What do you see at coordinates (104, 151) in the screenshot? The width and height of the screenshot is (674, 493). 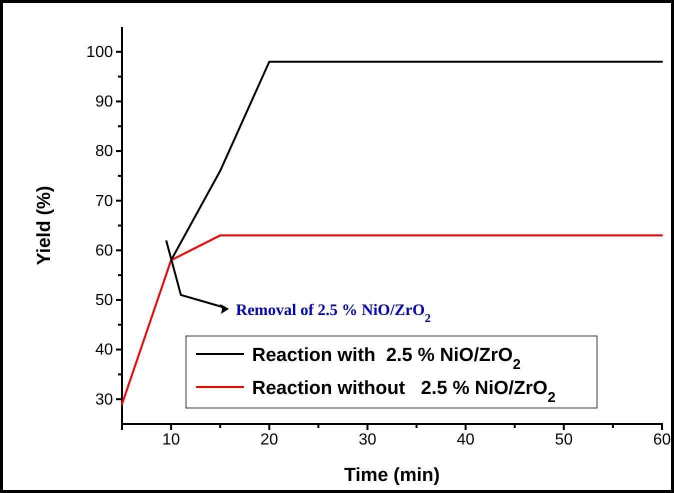 I see `y-tick-label: 80` at bounding box center [104, 151].